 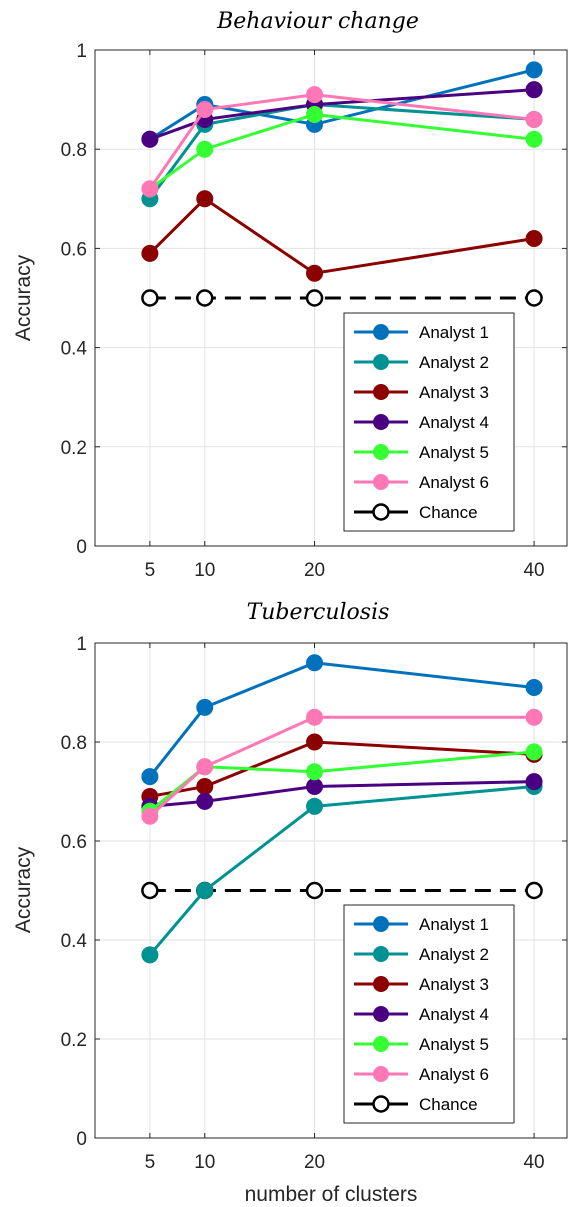 I want to click on y-tick-label: 1, so click(x=81, y=51).